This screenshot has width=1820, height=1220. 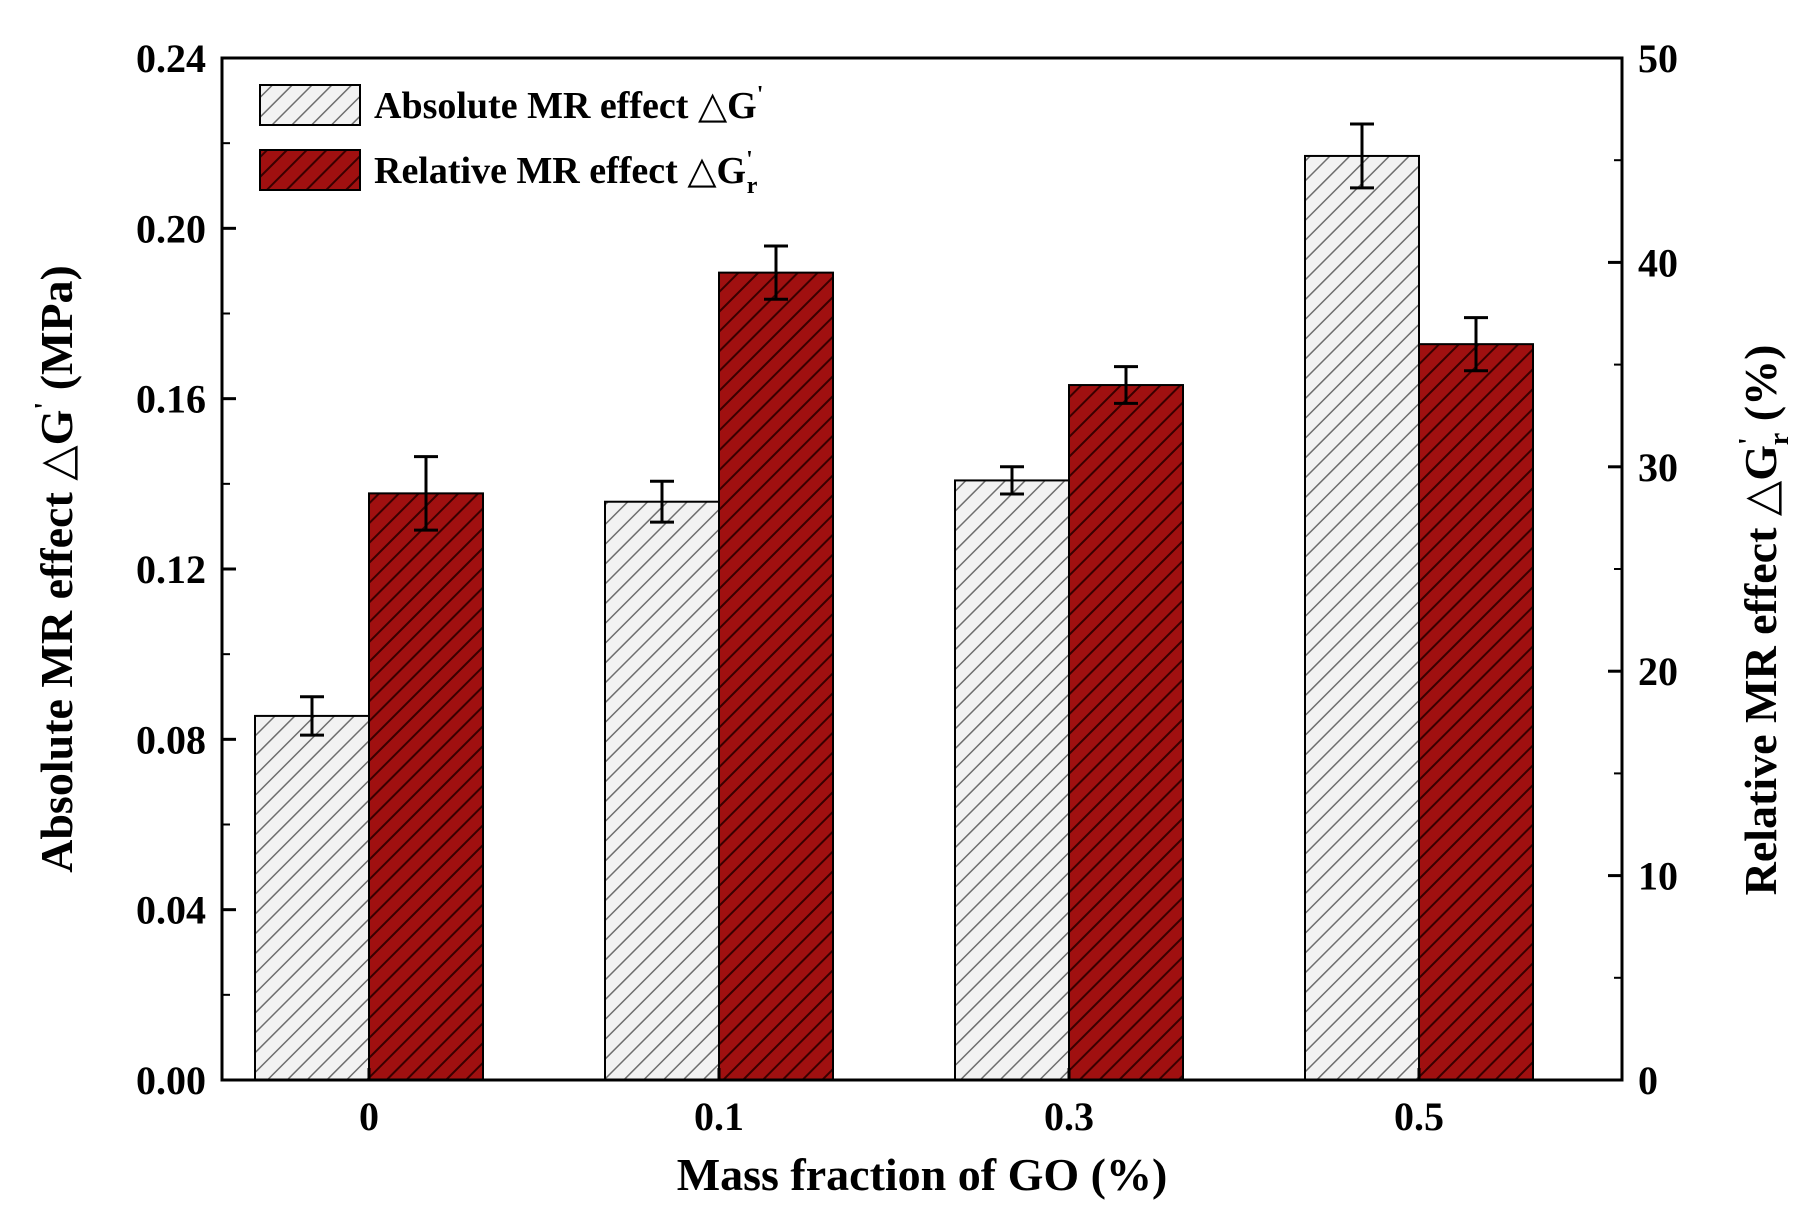 What do you see at coordinates (310, 170) in the screenshot?
I see `legend-swatch-relative` at bounding box center [310, 170].